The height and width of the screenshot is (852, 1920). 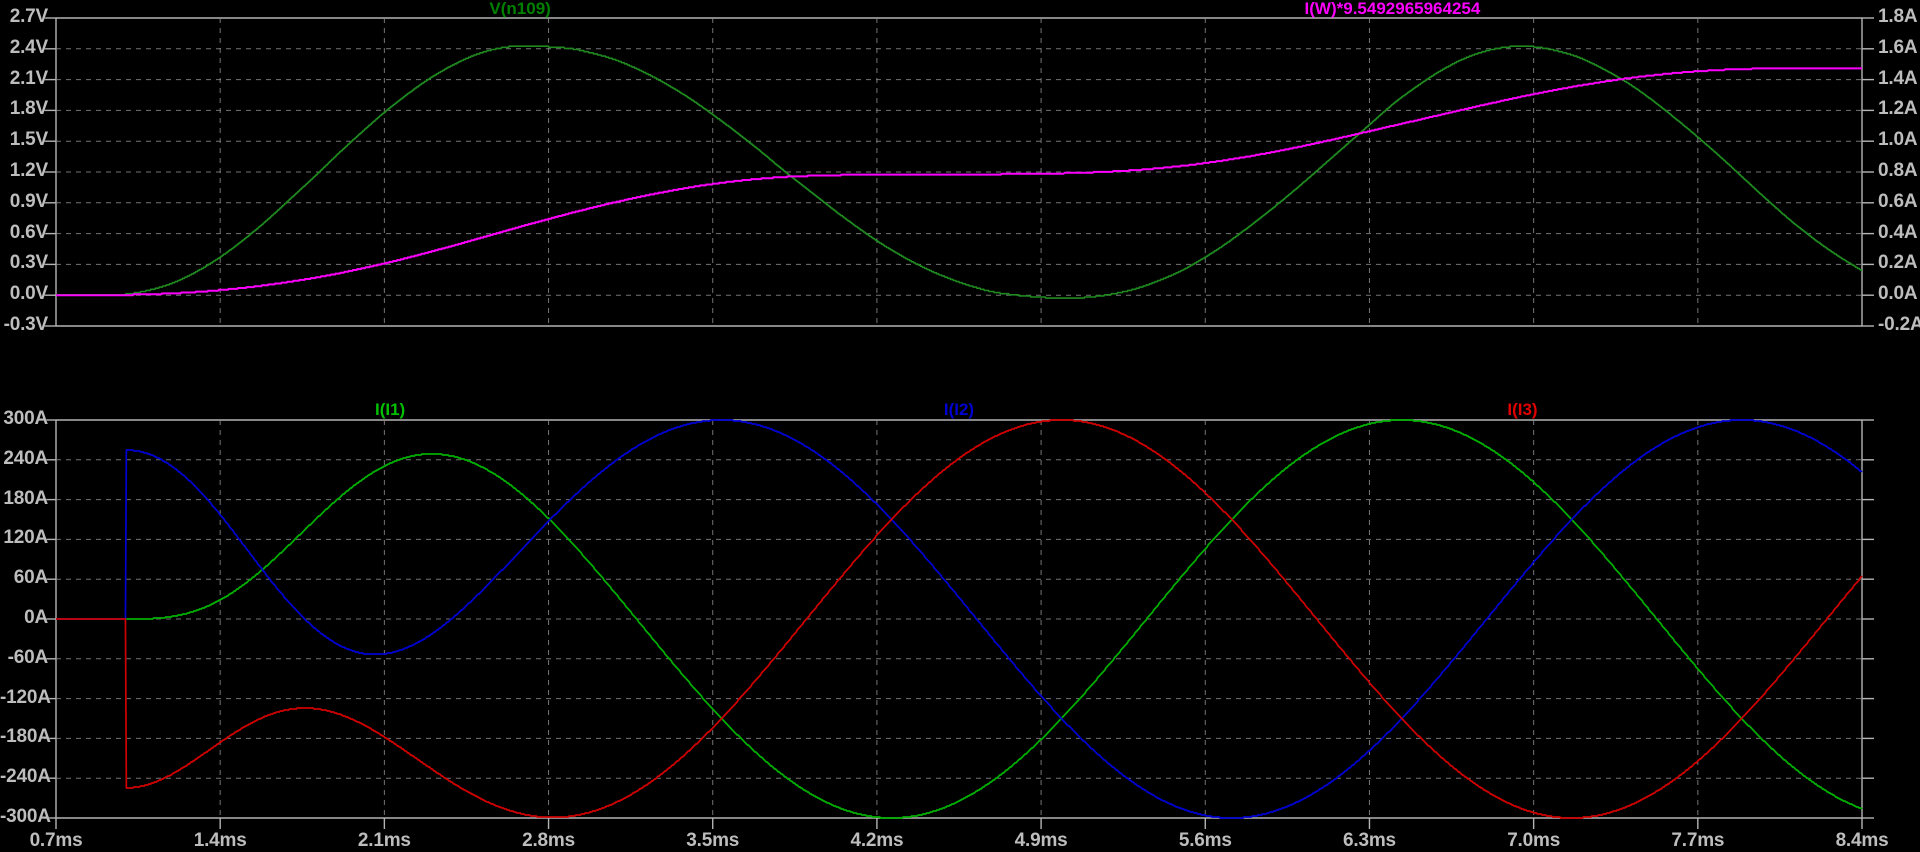 What do you see at coordinates (1534, 840) in the screenshot?
I see `xtick-9: 7.0ms` at bounding box center [1534, 840].